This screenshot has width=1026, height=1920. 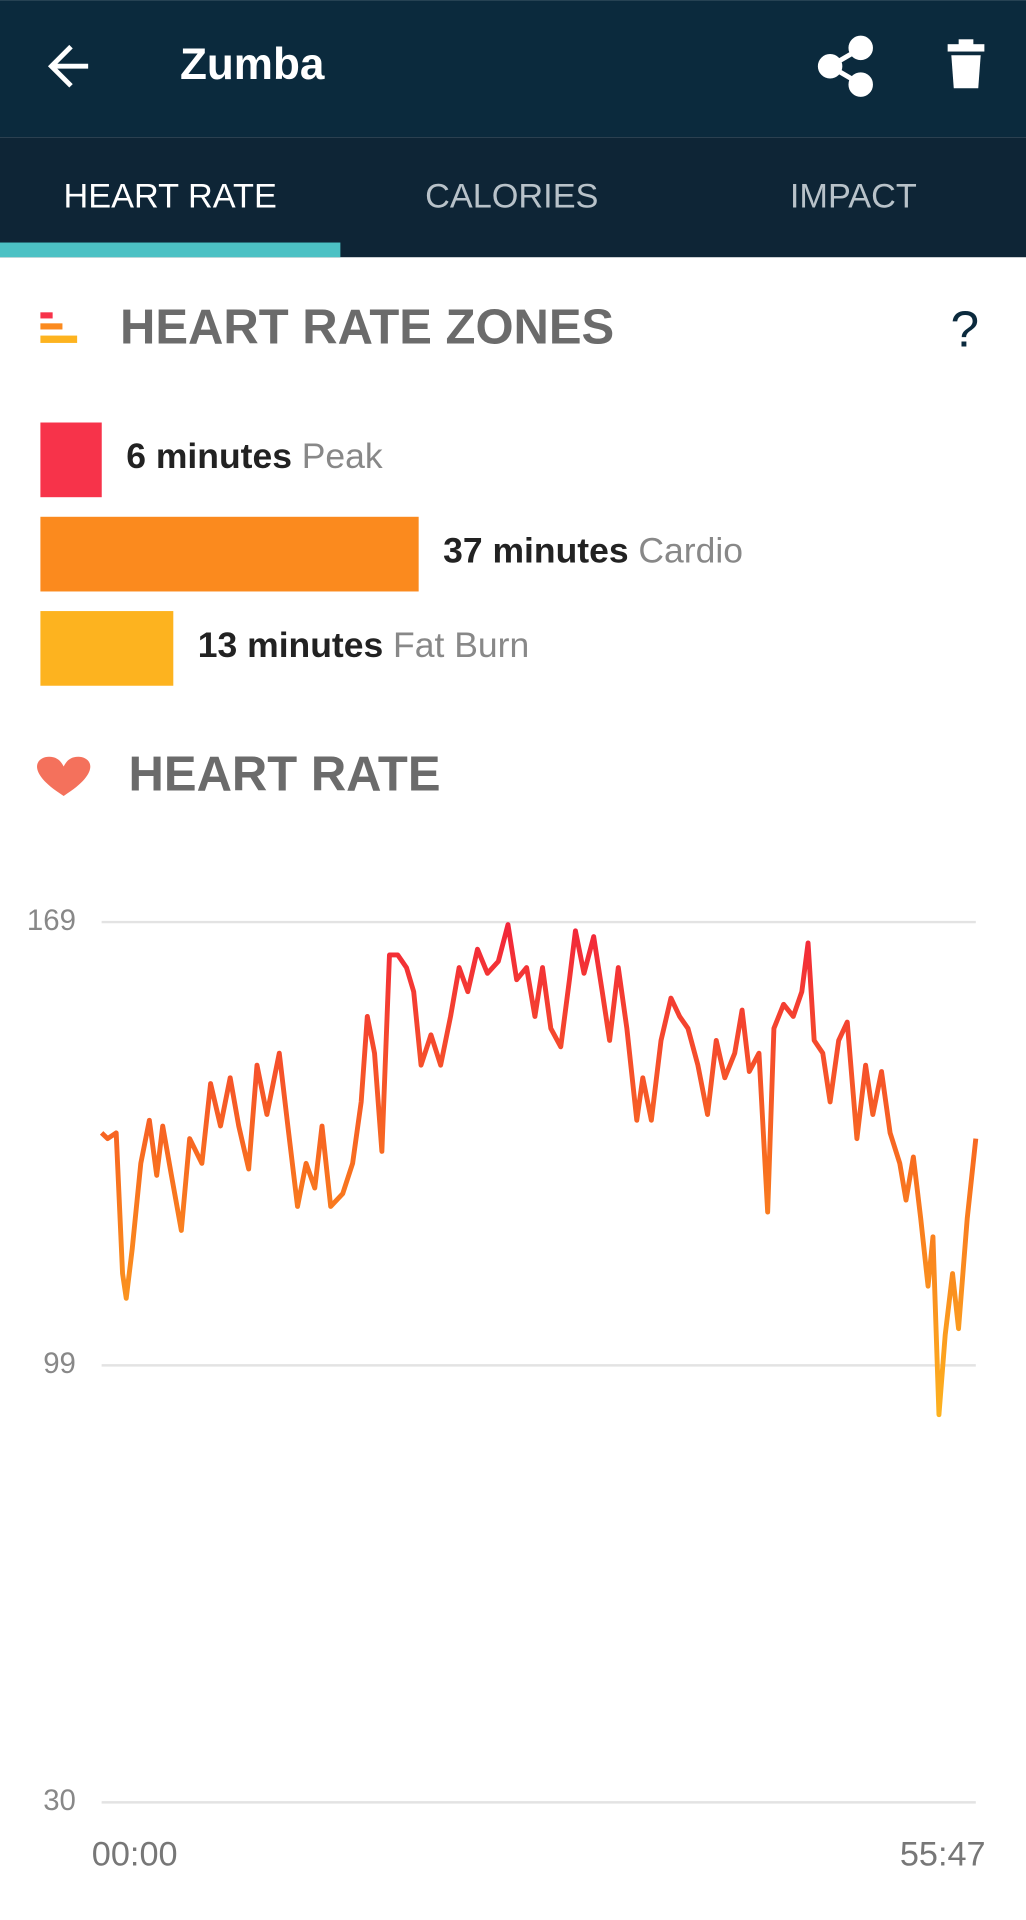 I want to click on back-button, so click(x=68, y=66).